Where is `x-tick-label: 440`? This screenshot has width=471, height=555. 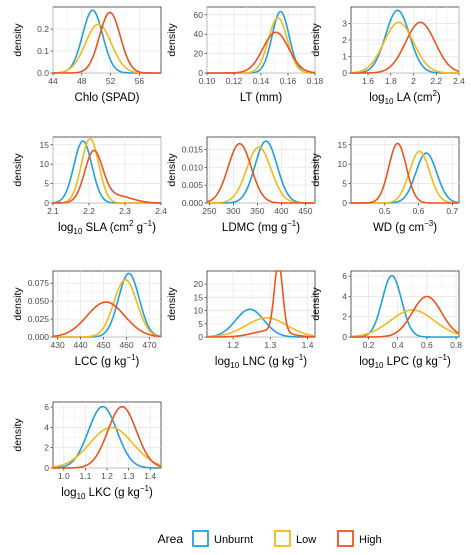
x-tick-label: 440 is located at coordinates (80, 345).